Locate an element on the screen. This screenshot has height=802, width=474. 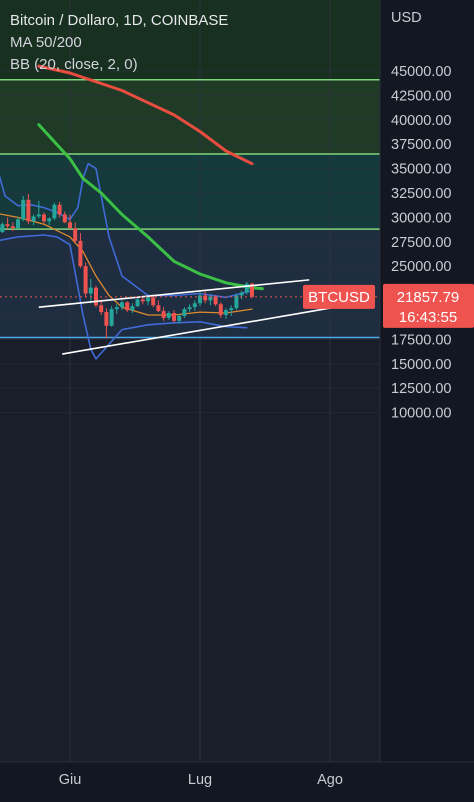
bb-indicator-label: BB (20, close, 2, 0) is located at coordinates (74, 64).